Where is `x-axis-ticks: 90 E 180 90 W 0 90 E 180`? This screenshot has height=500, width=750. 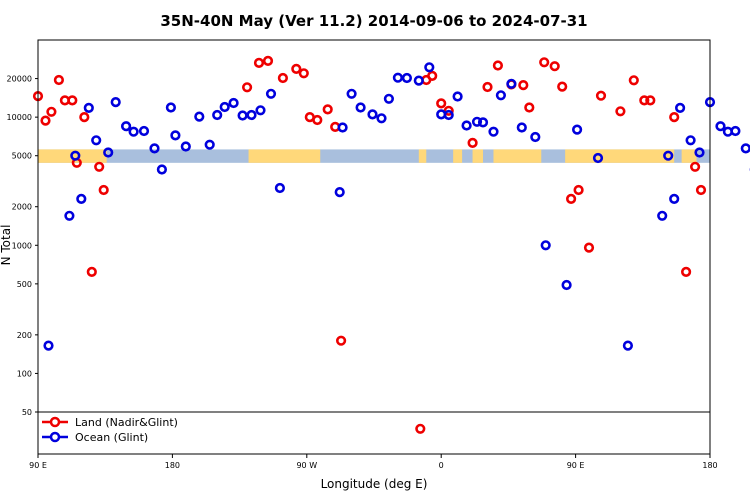 x-axis-ticks: 90 E 180 90 W 0 90 E 180 is located at coordinates (373, 462).